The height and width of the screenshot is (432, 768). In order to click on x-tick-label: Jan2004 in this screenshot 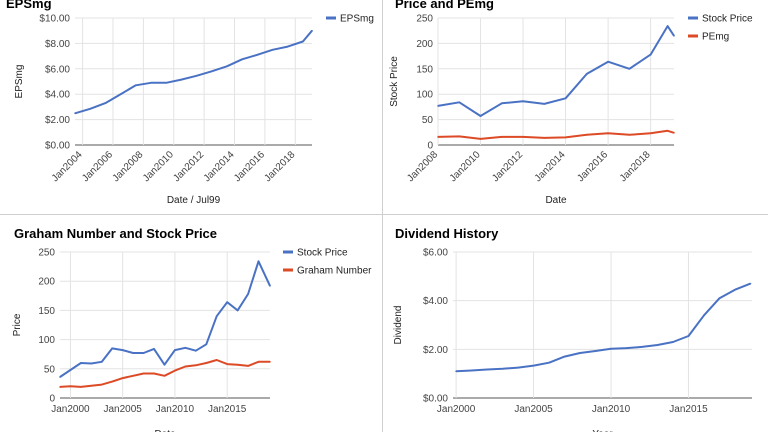, I will do `click(67, 166)`.